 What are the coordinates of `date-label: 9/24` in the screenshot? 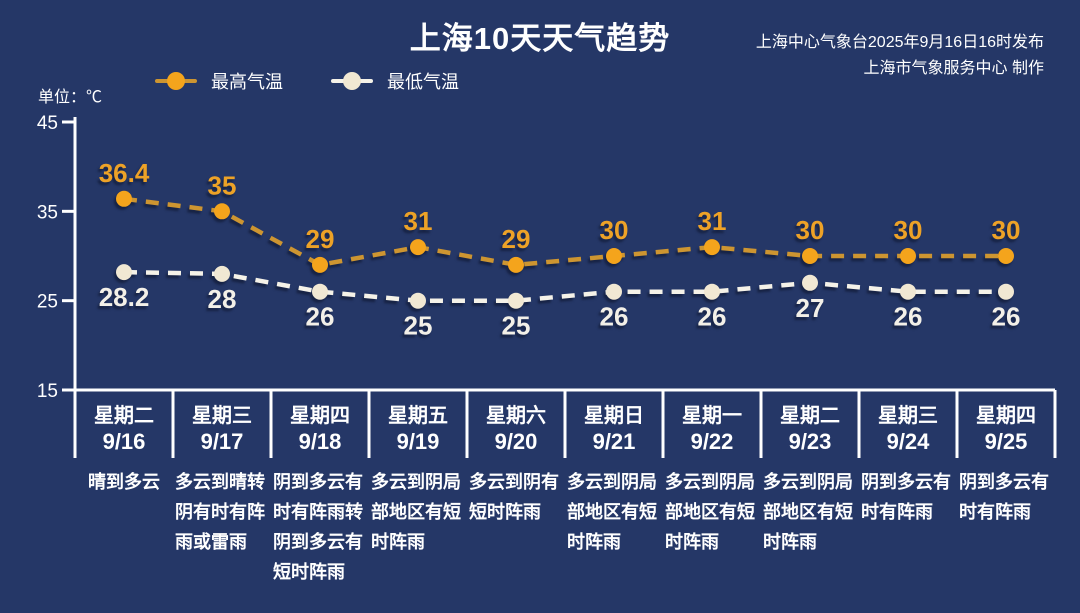 It's located at (908, 441).